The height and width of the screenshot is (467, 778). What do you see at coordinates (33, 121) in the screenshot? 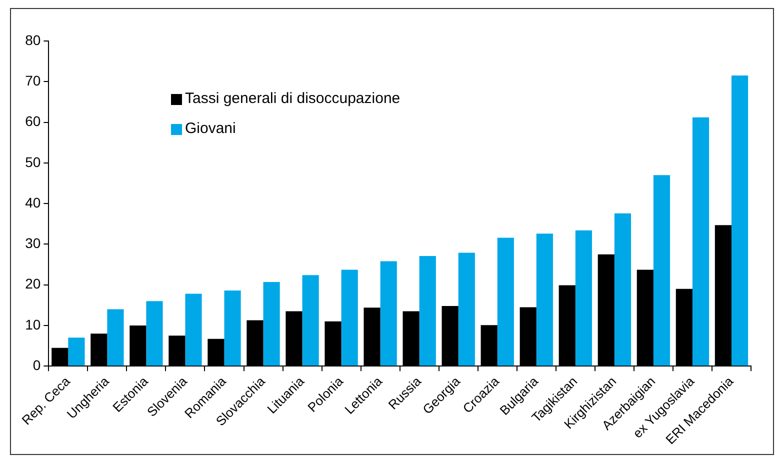
I see `y-tick-label: 60` at bounding box center [33, 121].